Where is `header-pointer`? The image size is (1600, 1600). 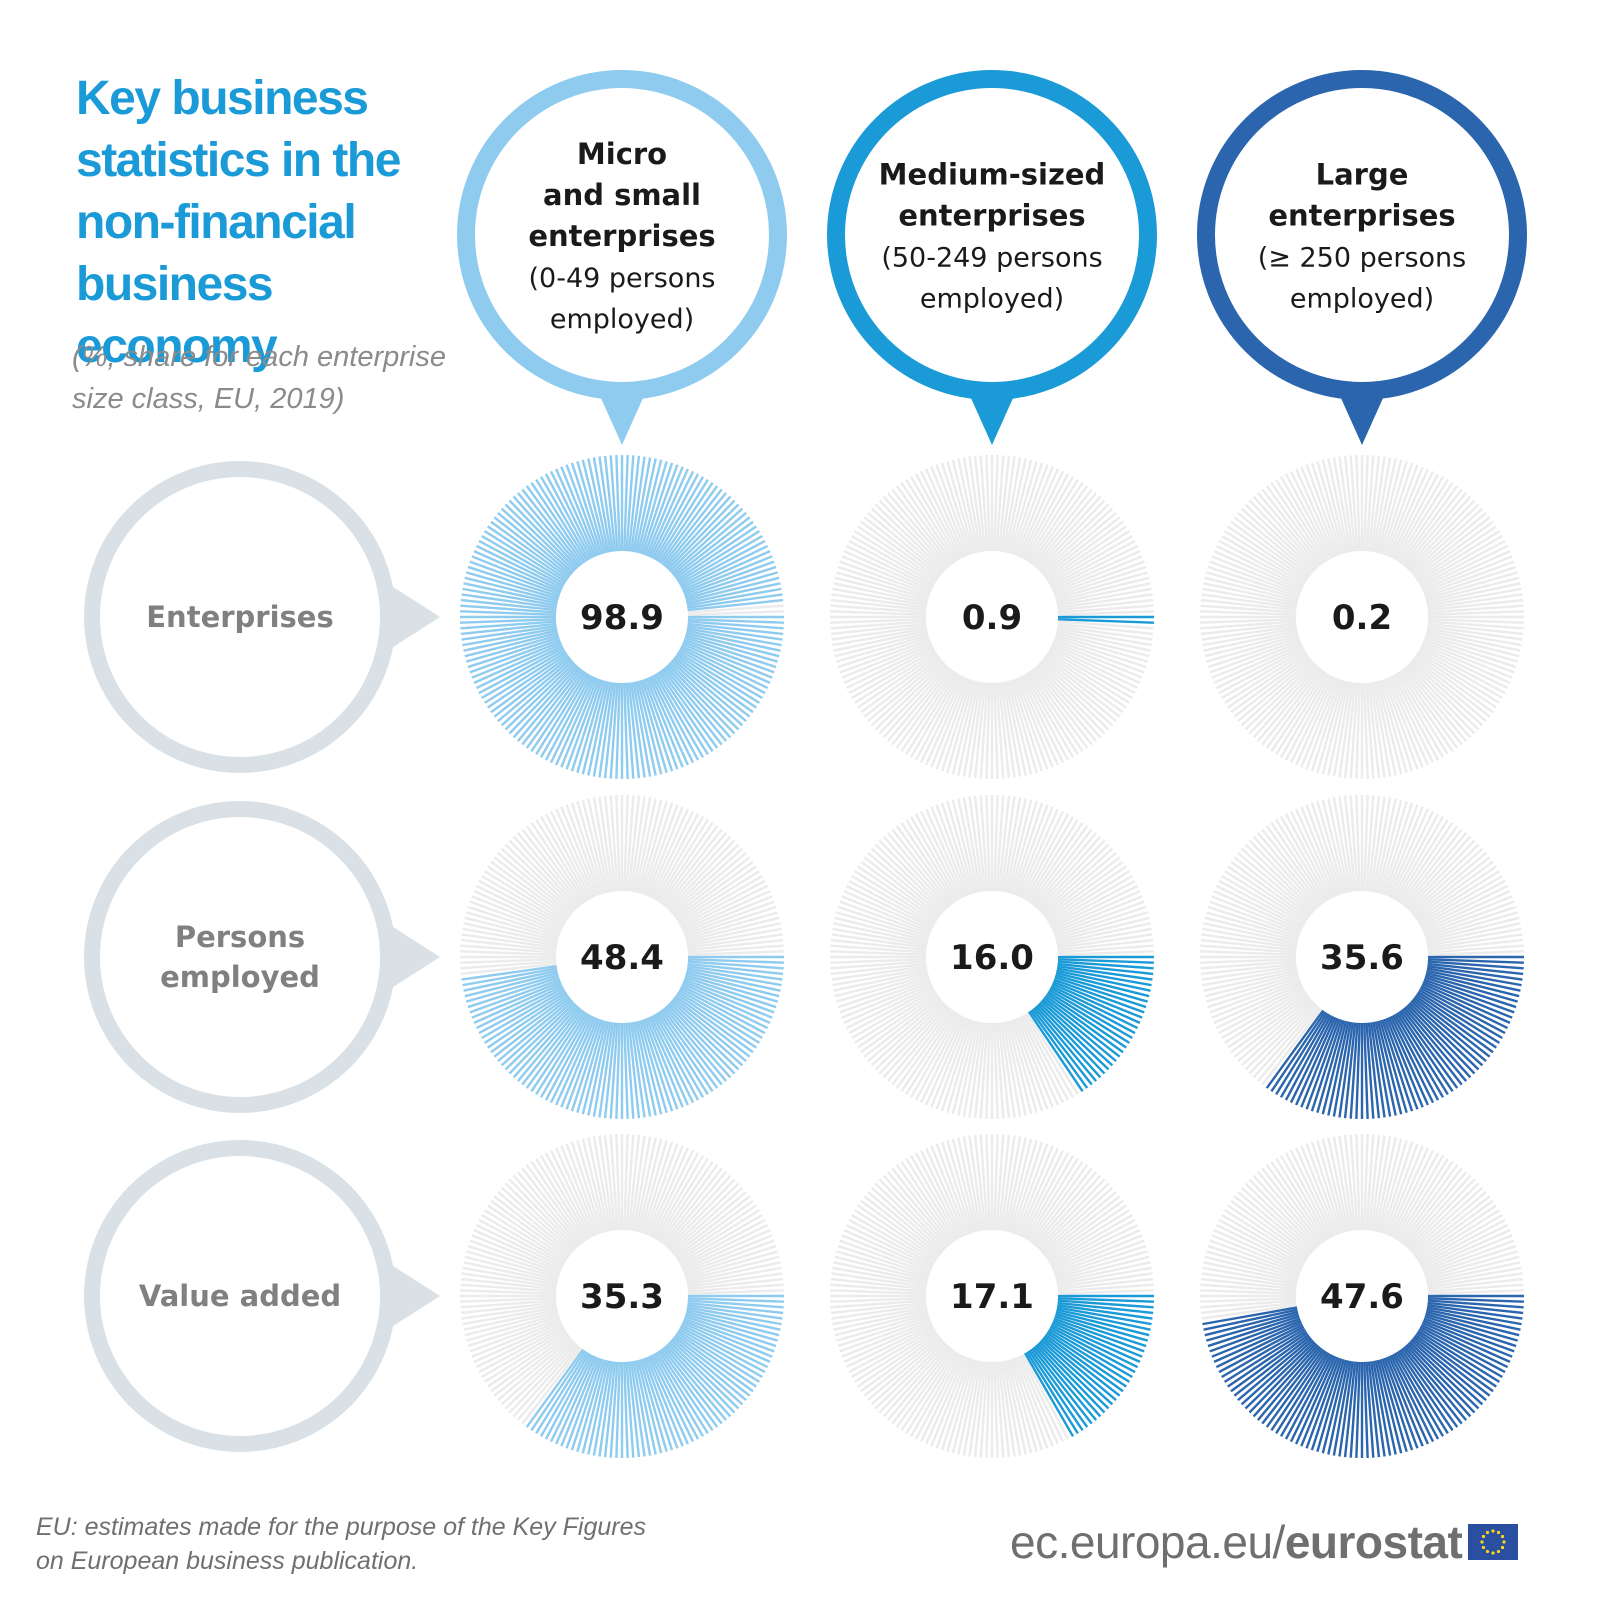 header-pointer is located at coordinates (992, 416).